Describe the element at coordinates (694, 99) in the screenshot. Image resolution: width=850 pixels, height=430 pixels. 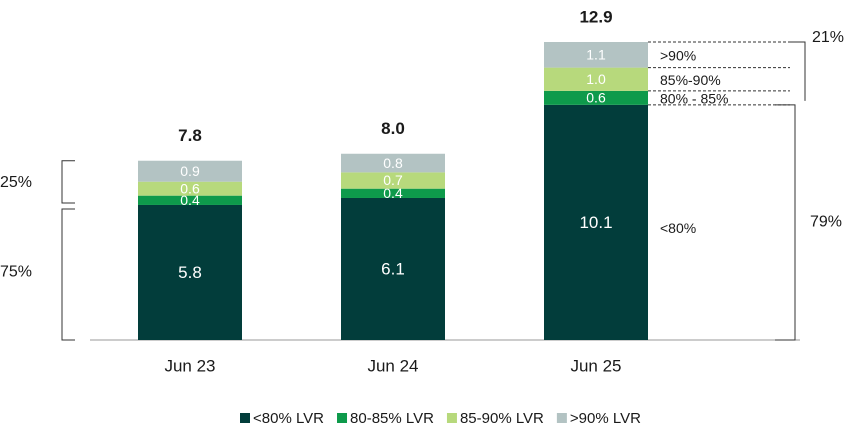
I see `segment-annotation: 80% - 85%` at that location.